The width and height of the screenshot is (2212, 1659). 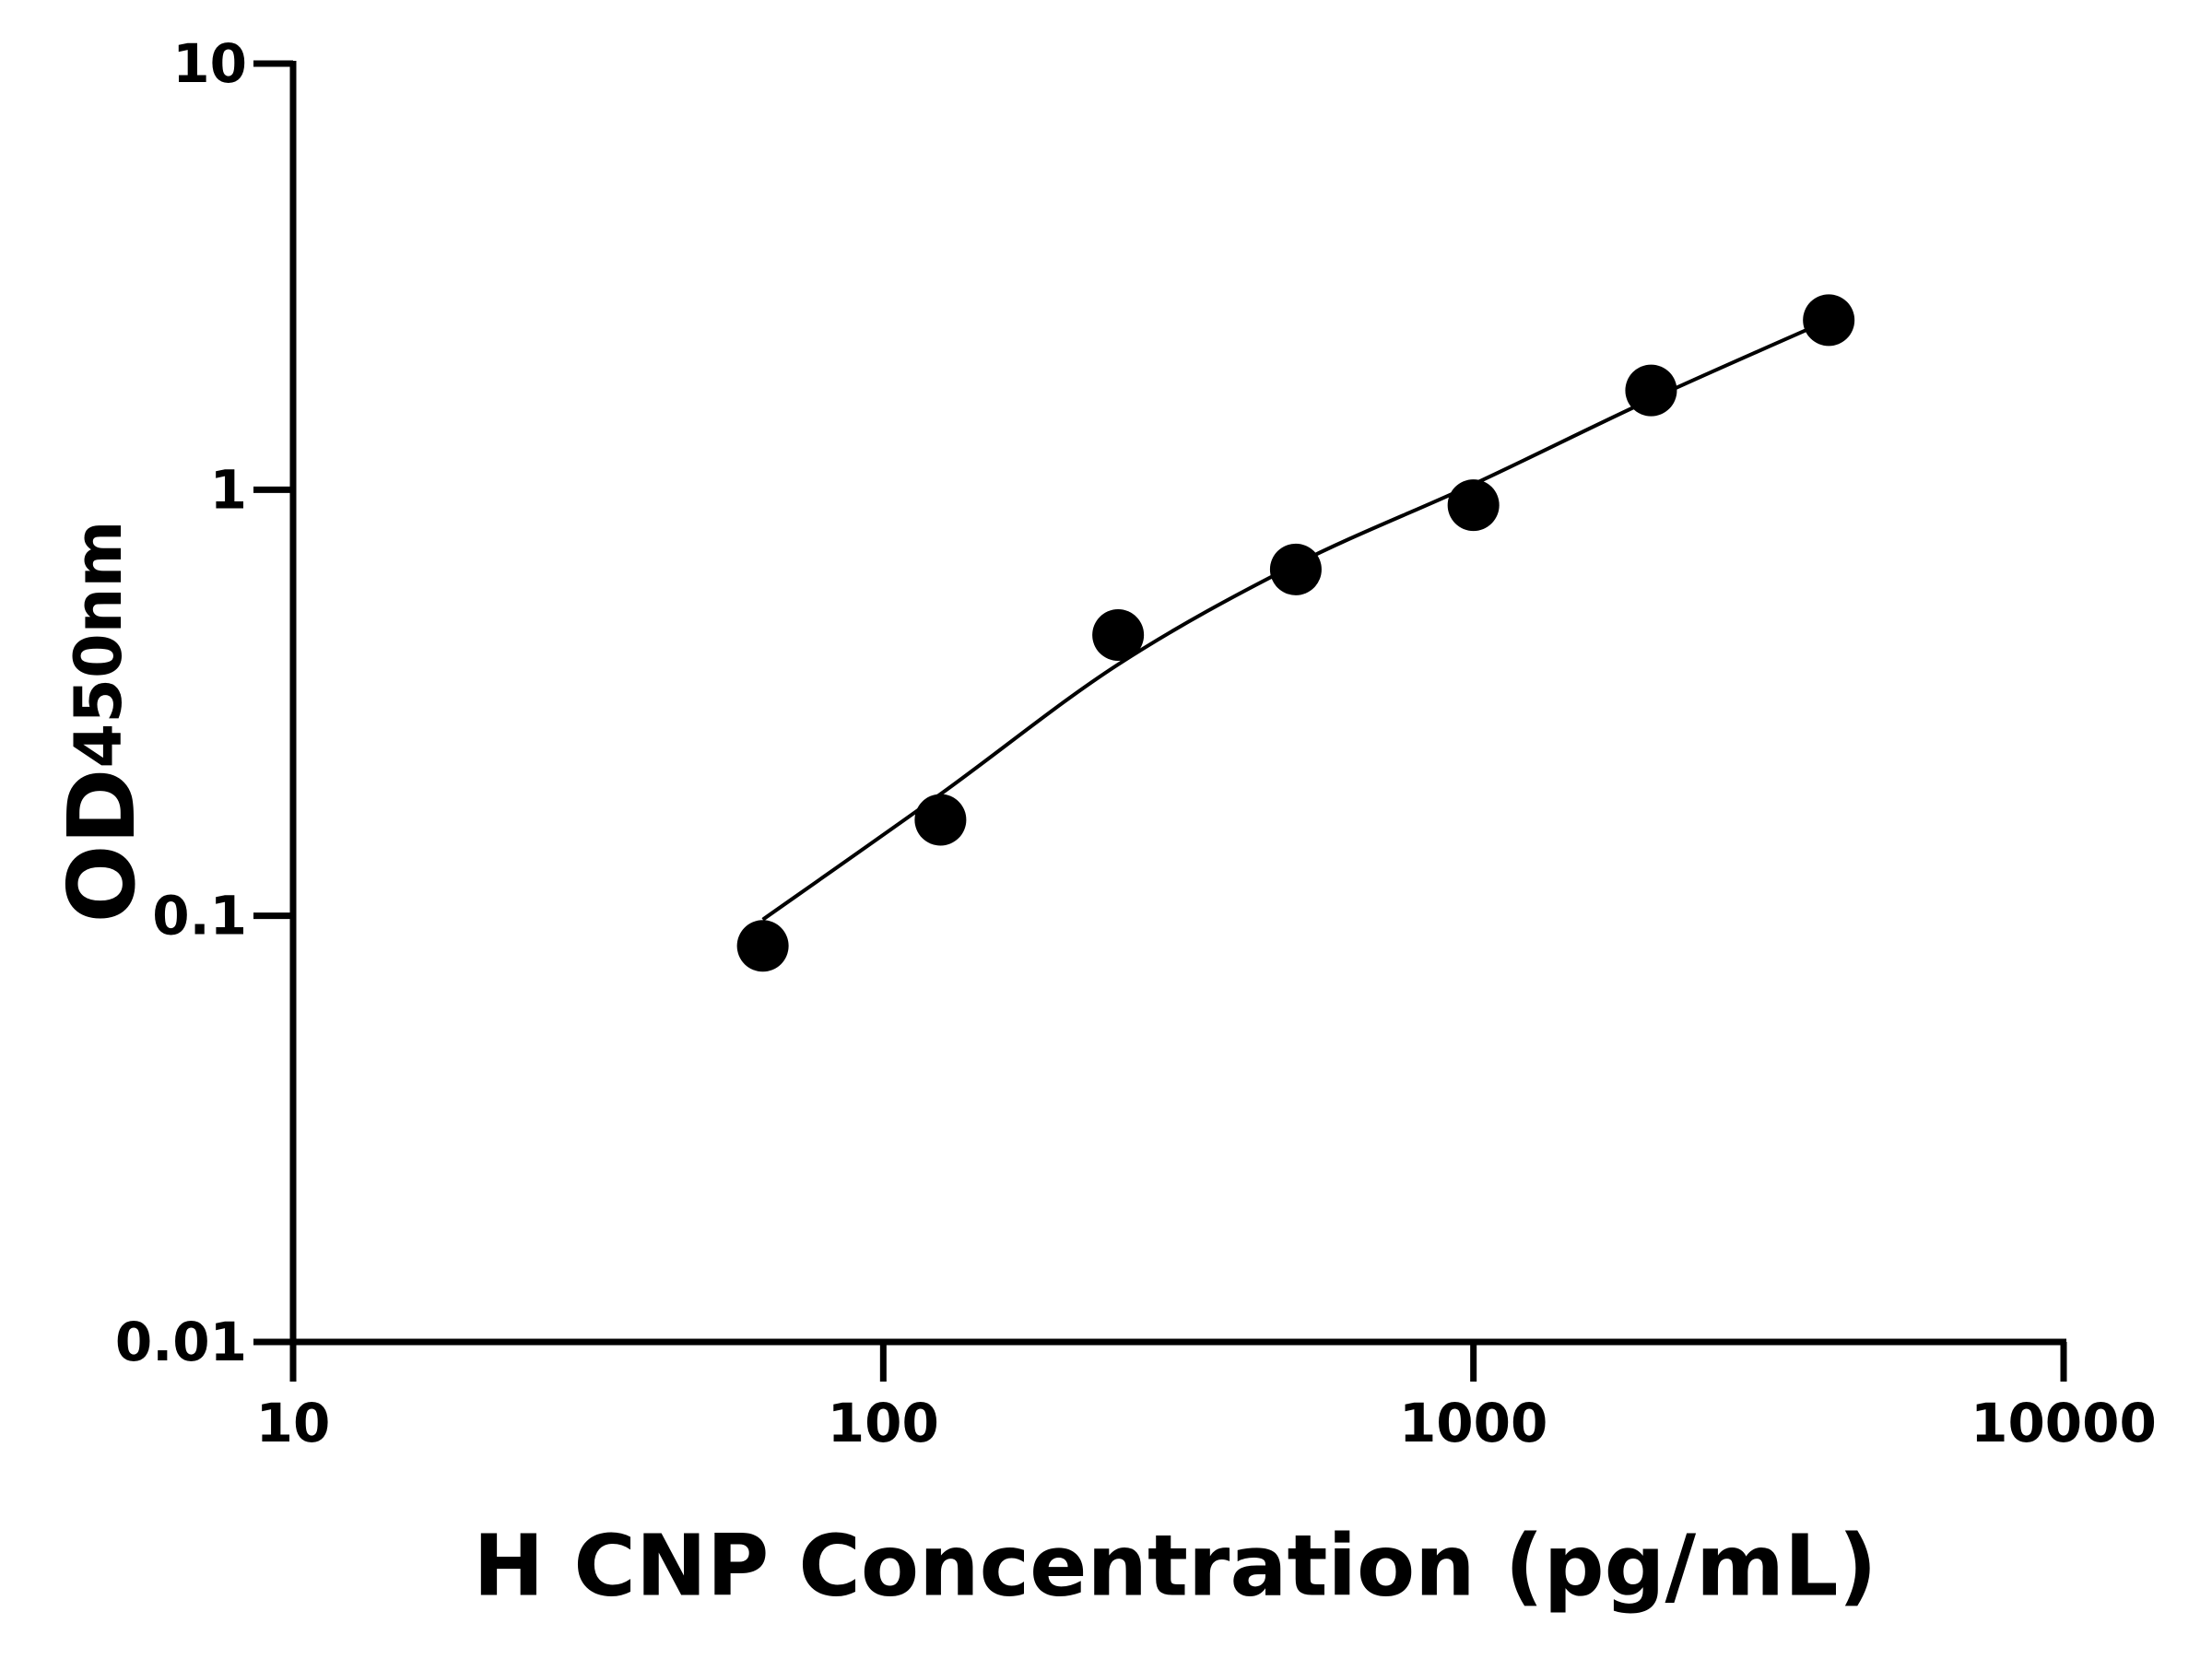 I want to click on y-axis-title-main: OD, so click(x=102, y=845).